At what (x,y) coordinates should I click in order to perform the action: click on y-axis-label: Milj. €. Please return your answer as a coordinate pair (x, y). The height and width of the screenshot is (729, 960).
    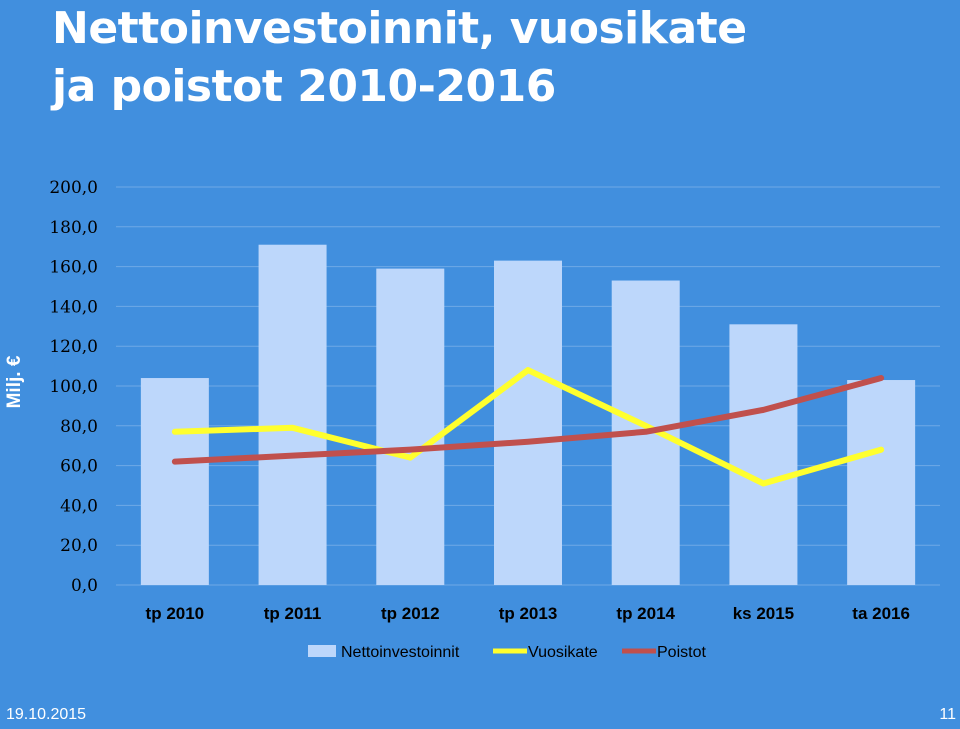
    Looking at the image, I should click on (14, 381).